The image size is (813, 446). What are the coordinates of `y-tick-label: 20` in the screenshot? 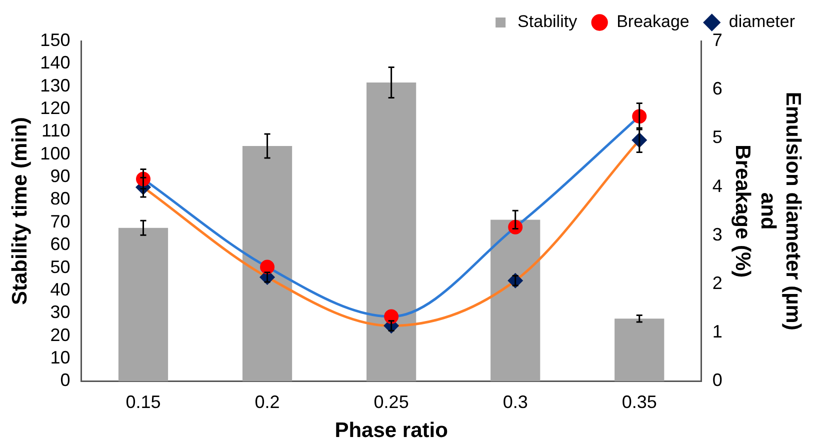 It's located at (60, 334).